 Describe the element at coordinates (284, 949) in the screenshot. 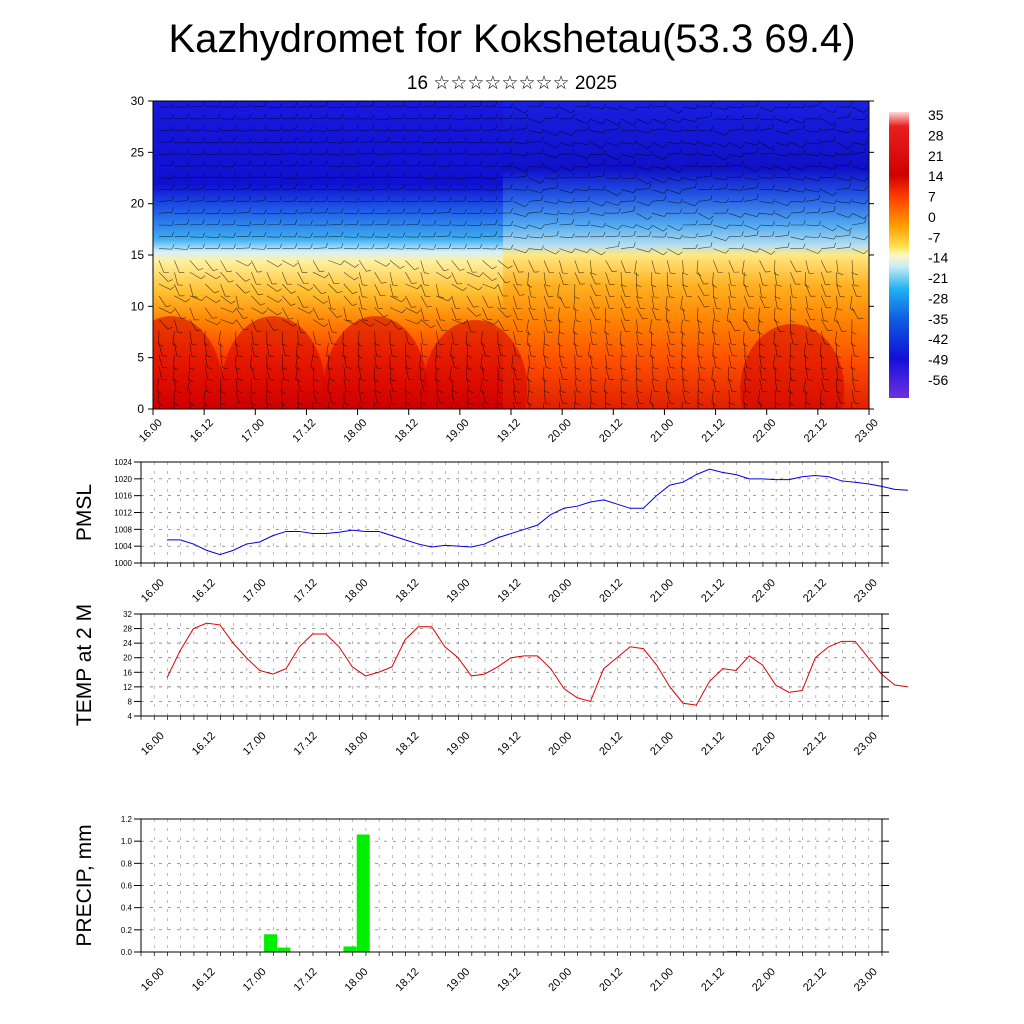

I see `precip-bar` at that location.